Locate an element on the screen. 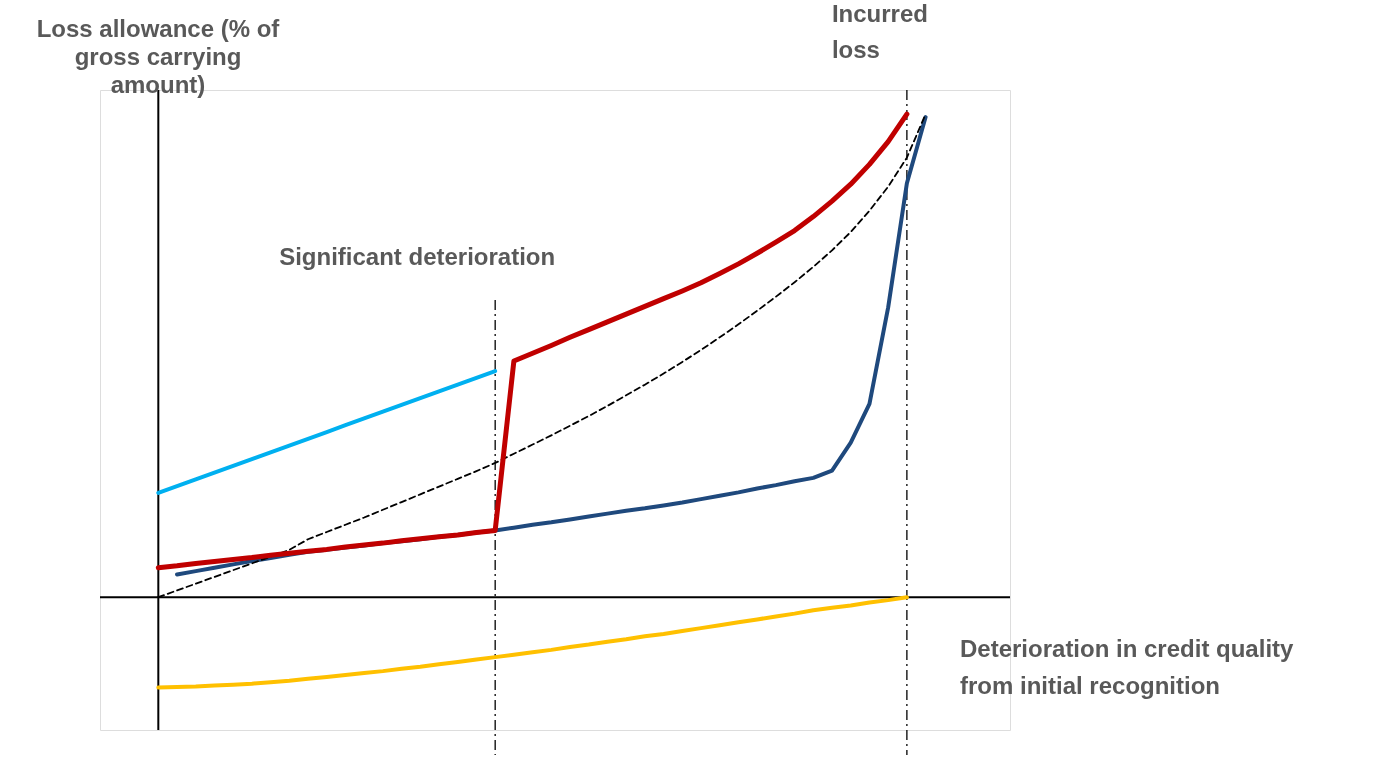 This screenshot has height=757, width=1399. text: Incurred loss is located at coordinates (879, 31).